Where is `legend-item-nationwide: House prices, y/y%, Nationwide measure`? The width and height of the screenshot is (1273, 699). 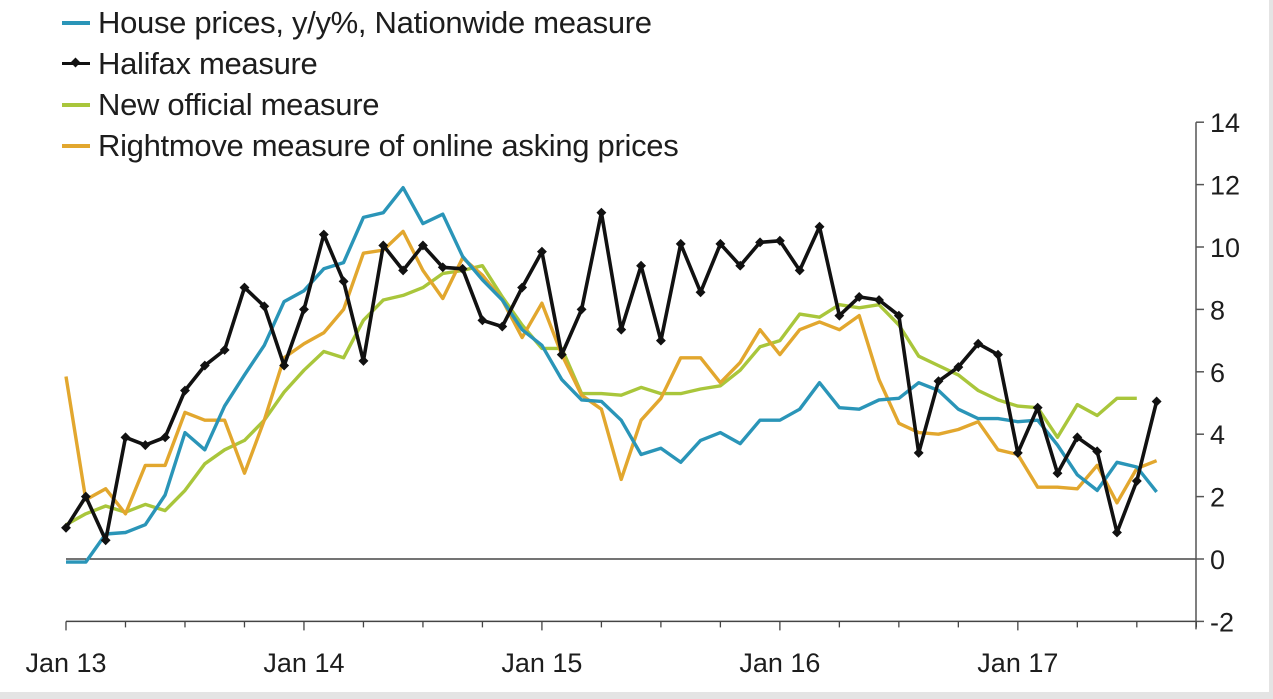 legend-item-nationwide: House prices, y/y%, Nationwide measure is located at coordinates (370, 22).